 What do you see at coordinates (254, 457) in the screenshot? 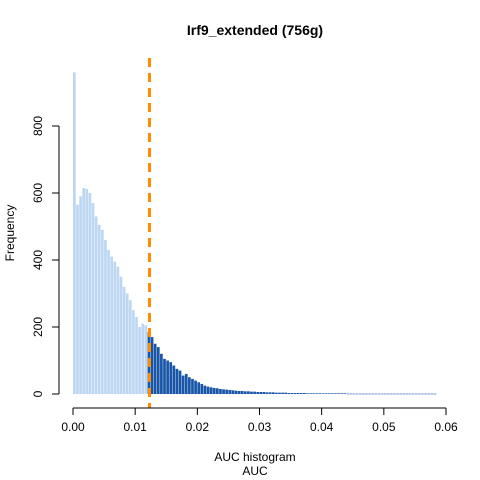
I see `x-axis-label: AUC histogram` at bounding box center [254, 457].